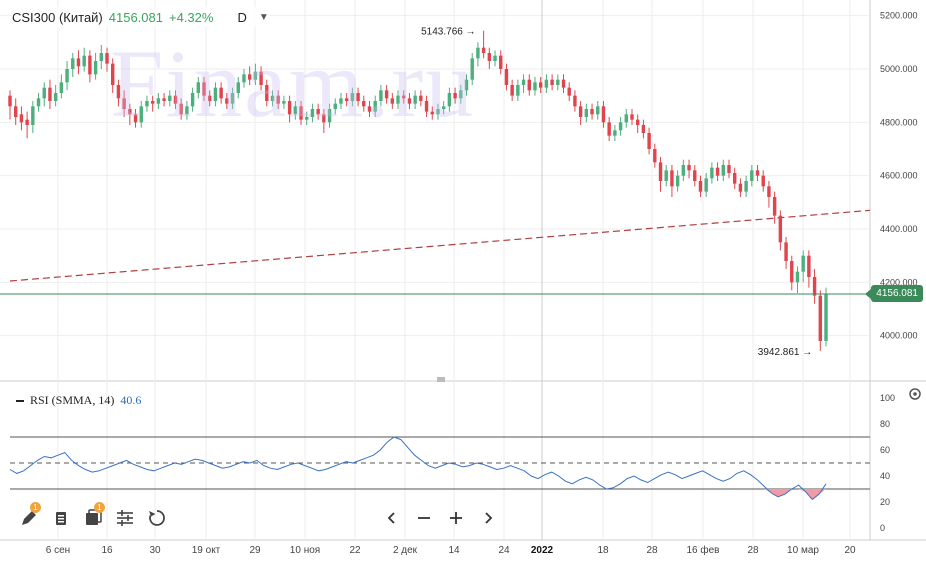 Image resolution: width=926 pixels, height=569 pixels. I want to click on layers-button: 1, so click(93, 516).